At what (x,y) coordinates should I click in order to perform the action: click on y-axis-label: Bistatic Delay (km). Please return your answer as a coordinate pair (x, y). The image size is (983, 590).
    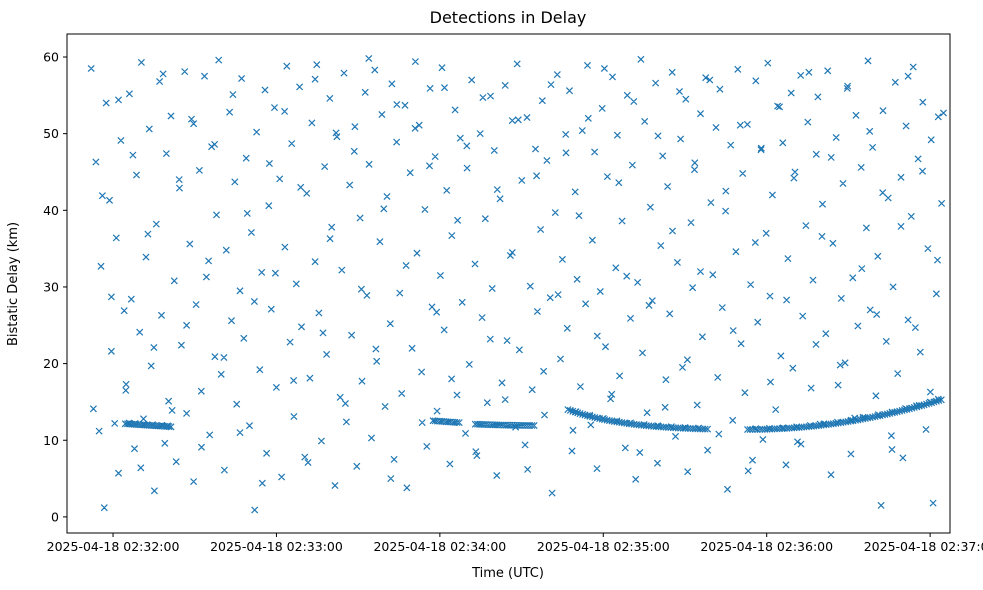
    Looking at the image, I should click on (13, 284).